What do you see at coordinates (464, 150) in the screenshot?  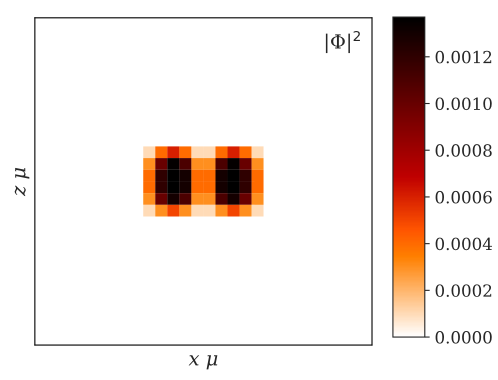 I see `color-bar-label: 0.0008` at bounding box center [464, 150].